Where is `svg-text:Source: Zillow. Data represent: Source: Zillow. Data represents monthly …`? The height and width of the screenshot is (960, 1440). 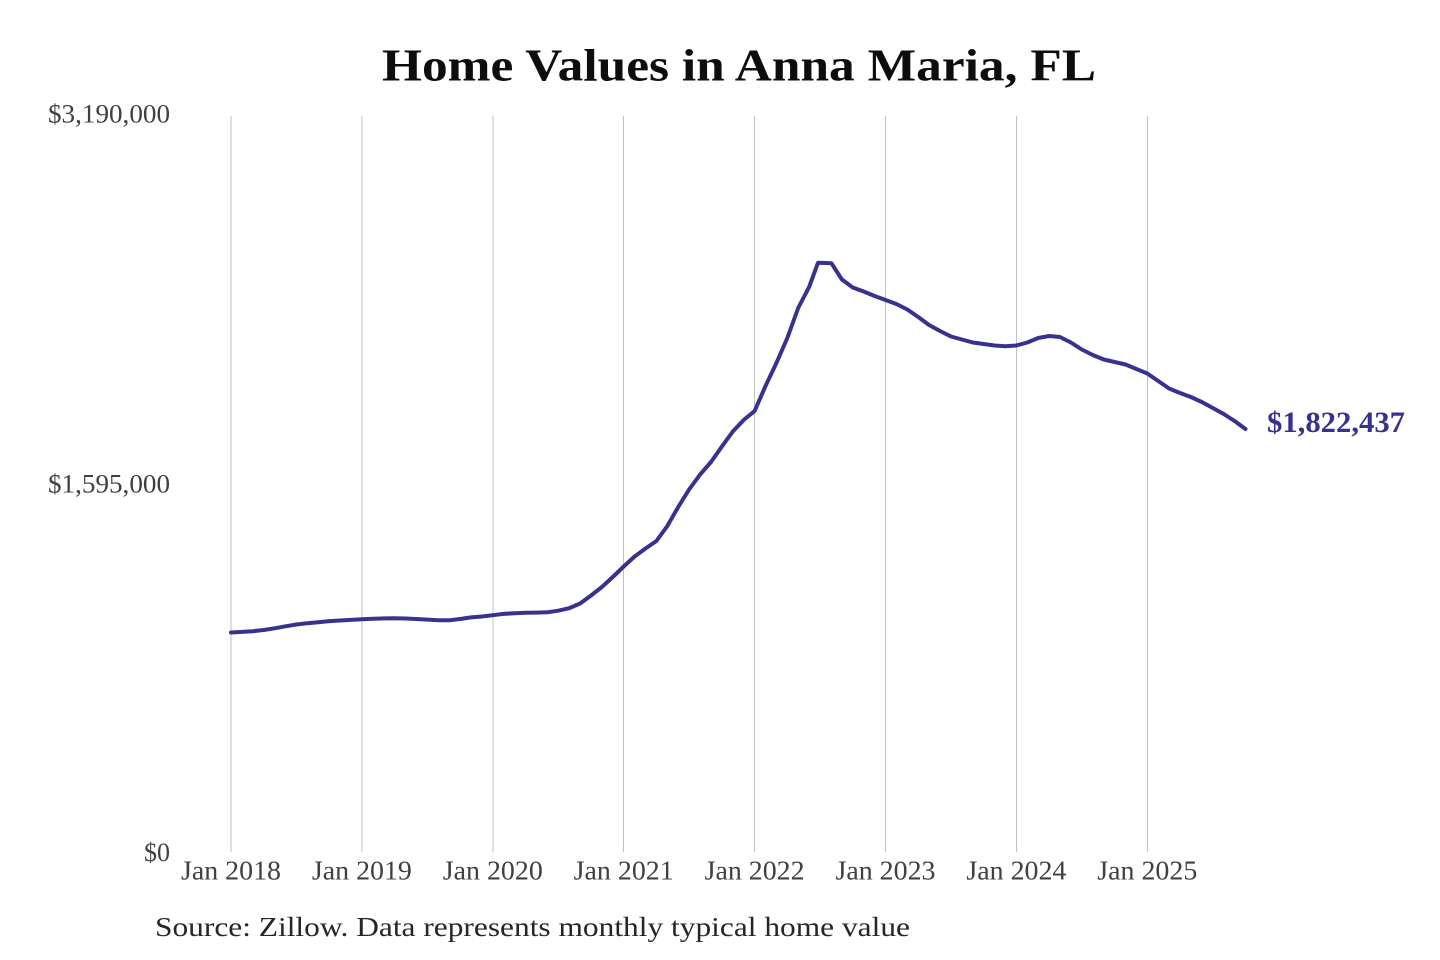 svg-text:Source: Zillow. Data represent: Source: Zillow. Data represents monthly … is located at coordinates (532, 927).